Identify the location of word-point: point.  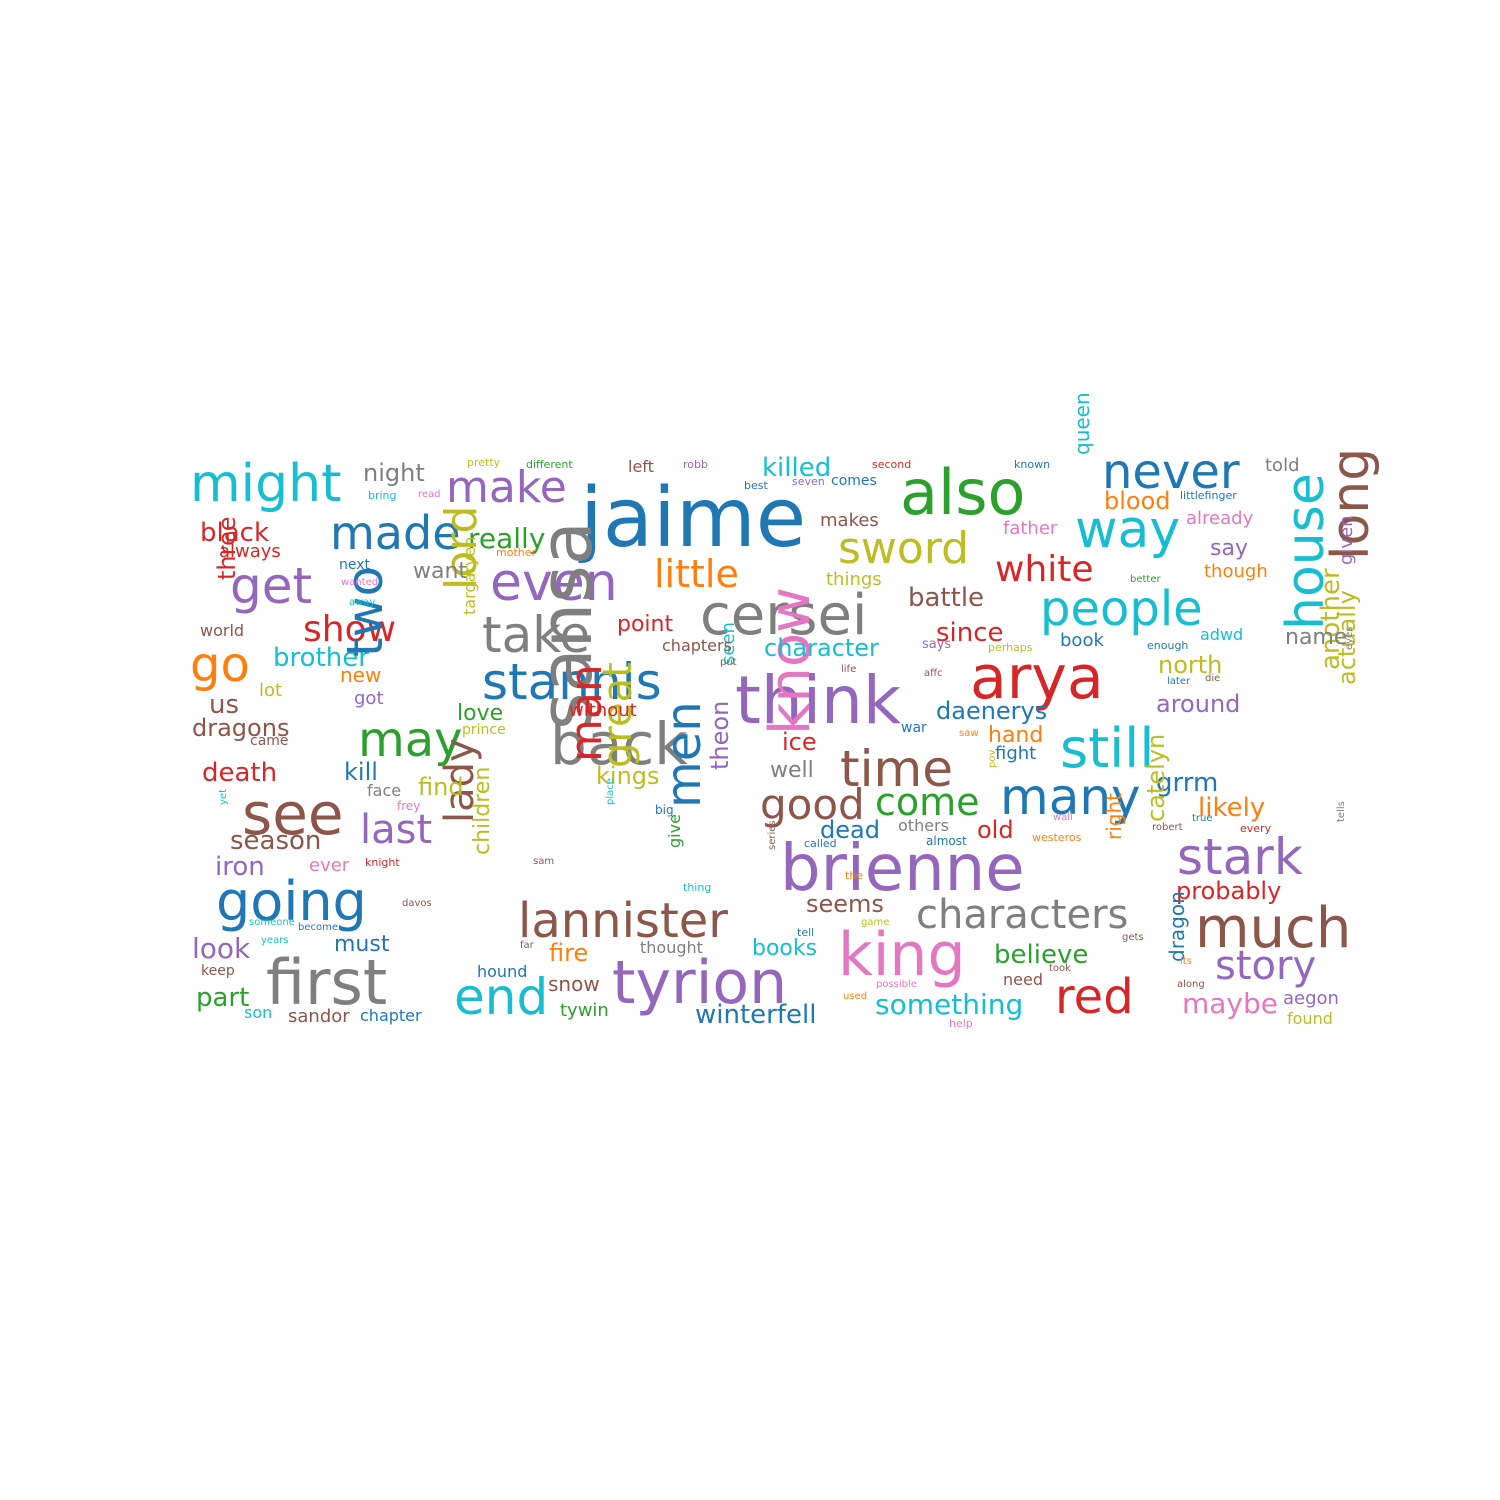
(645, 624).